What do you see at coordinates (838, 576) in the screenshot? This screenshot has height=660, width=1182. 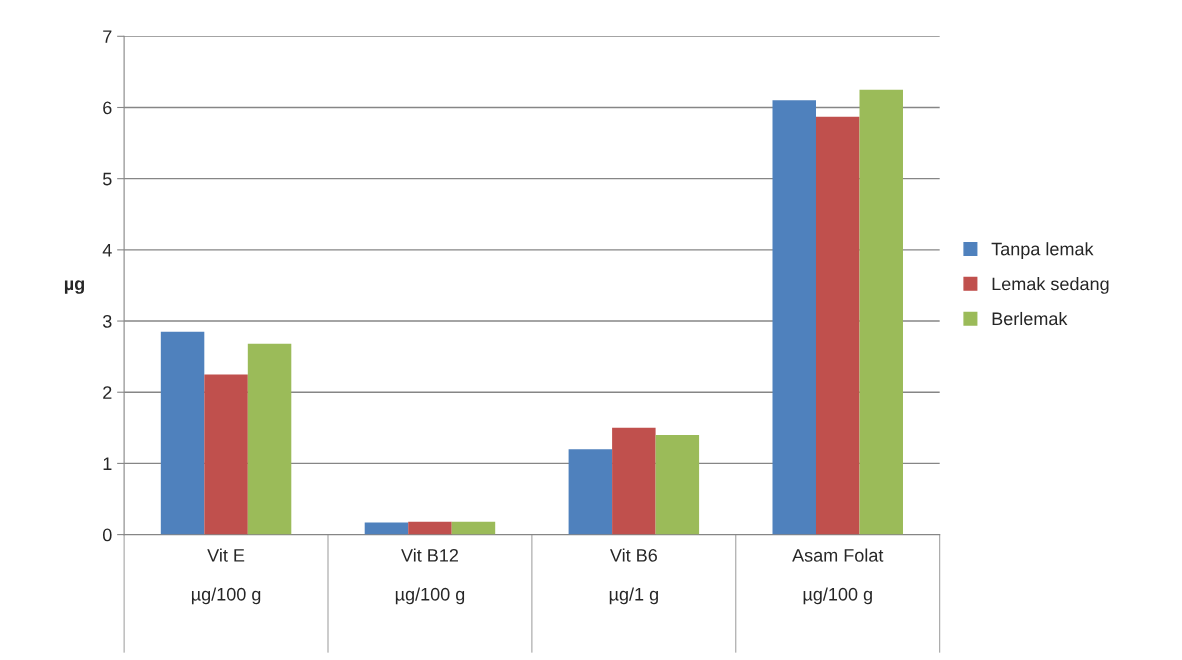 I see `category-label: Asam Folat µg/100 g` at bounding box center [838, 576].